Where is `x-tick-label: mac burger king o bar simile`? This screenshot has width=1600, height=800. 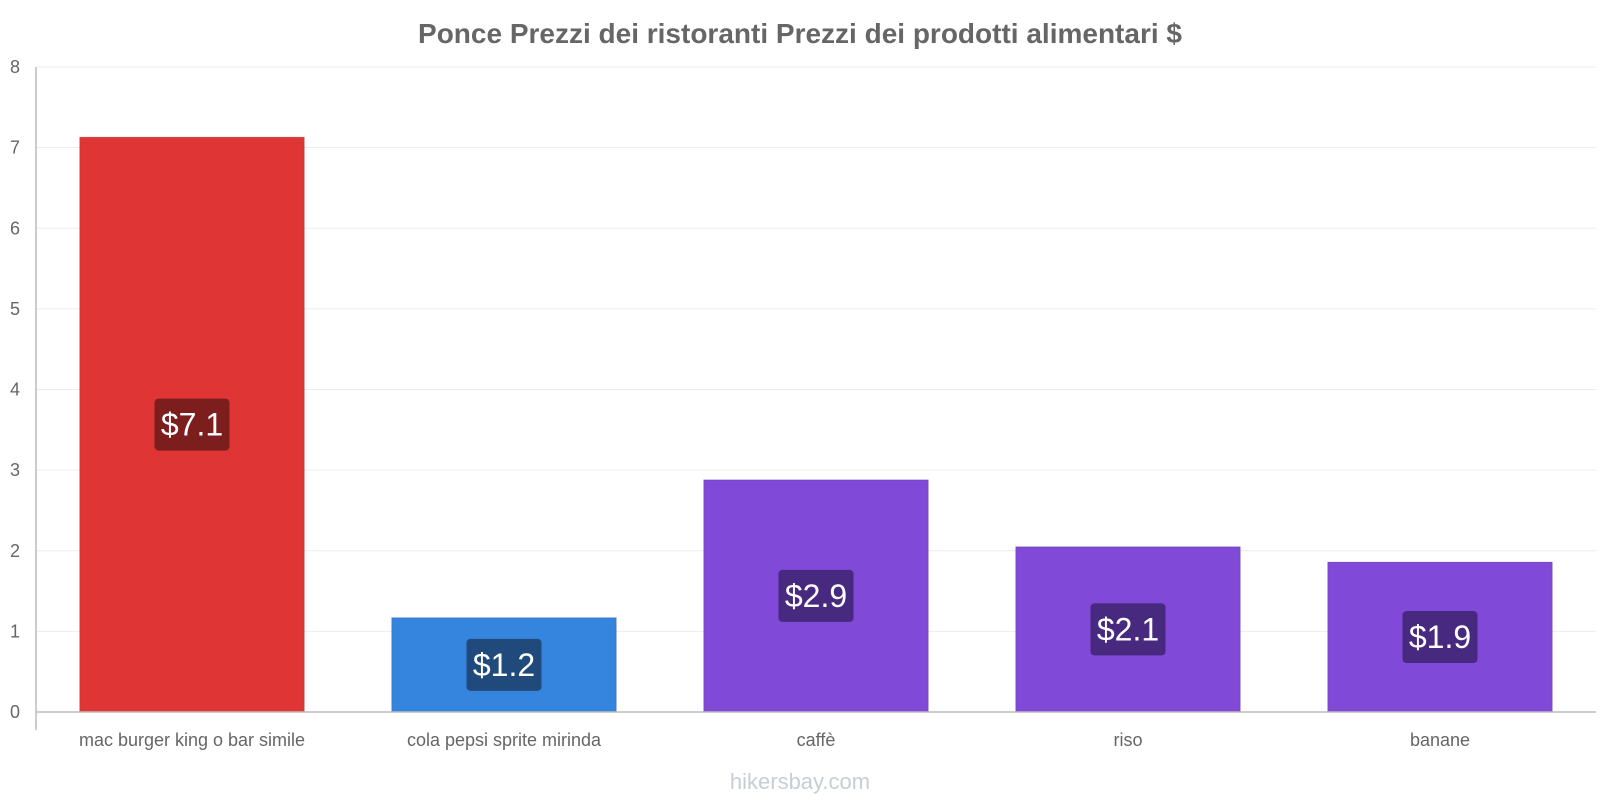
x-tick-label: mac burger king o bar simile is located at coordinates (192, 740).